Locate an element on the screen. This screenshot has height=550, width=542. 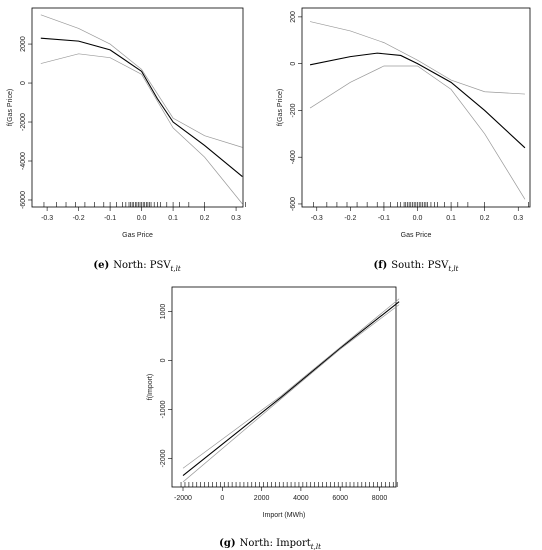
x-tick-label: 2000 is located at coordinates (262, 498).